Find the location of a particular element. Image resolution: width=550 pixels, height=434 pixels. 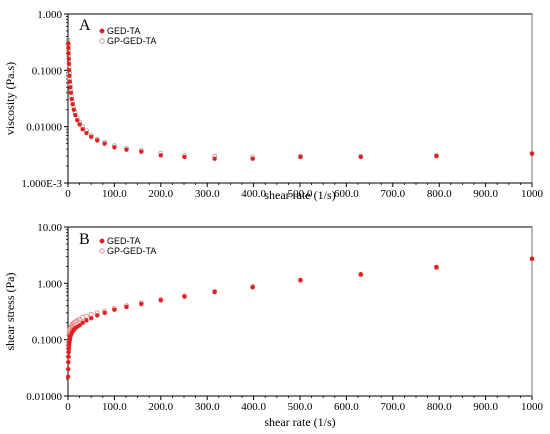

y-tick-label: 10.00 is located at coordinates (49, 228).